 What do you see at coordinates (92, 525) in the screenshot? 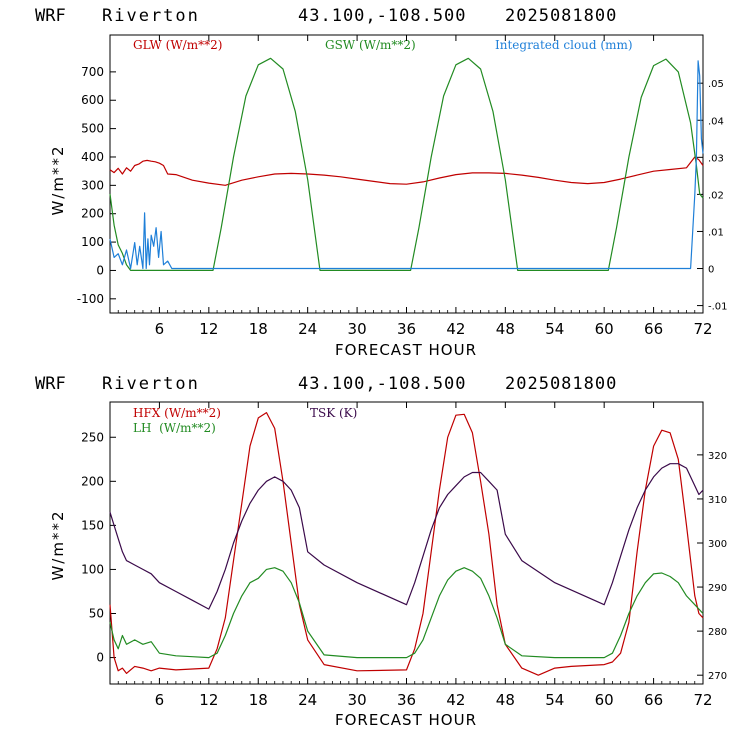
I see `panel2-ytick-label: 150` at bounding box center [92, 525].